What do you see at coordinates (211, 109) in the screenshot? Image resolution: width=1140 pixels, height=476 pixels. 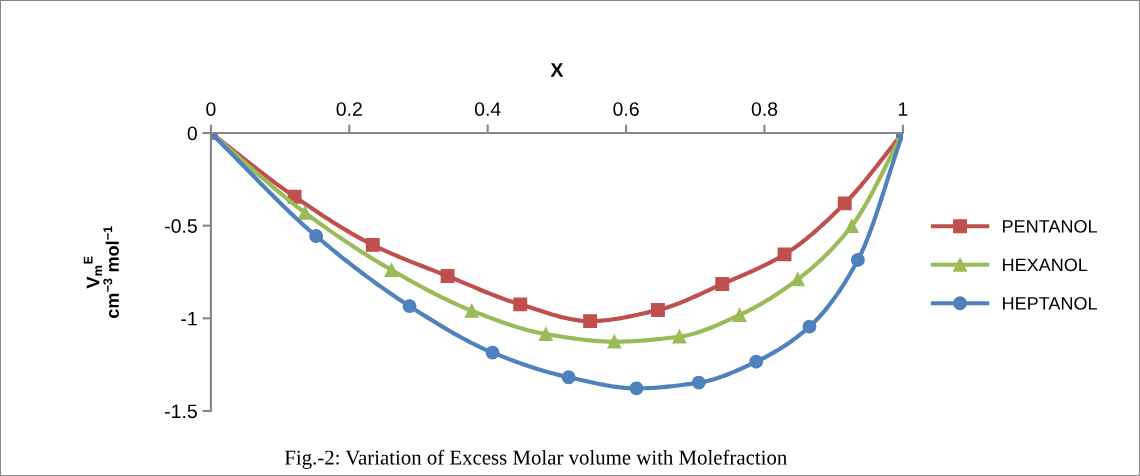 I see `x-tick-label: 0` at bounding box center [211, 109].